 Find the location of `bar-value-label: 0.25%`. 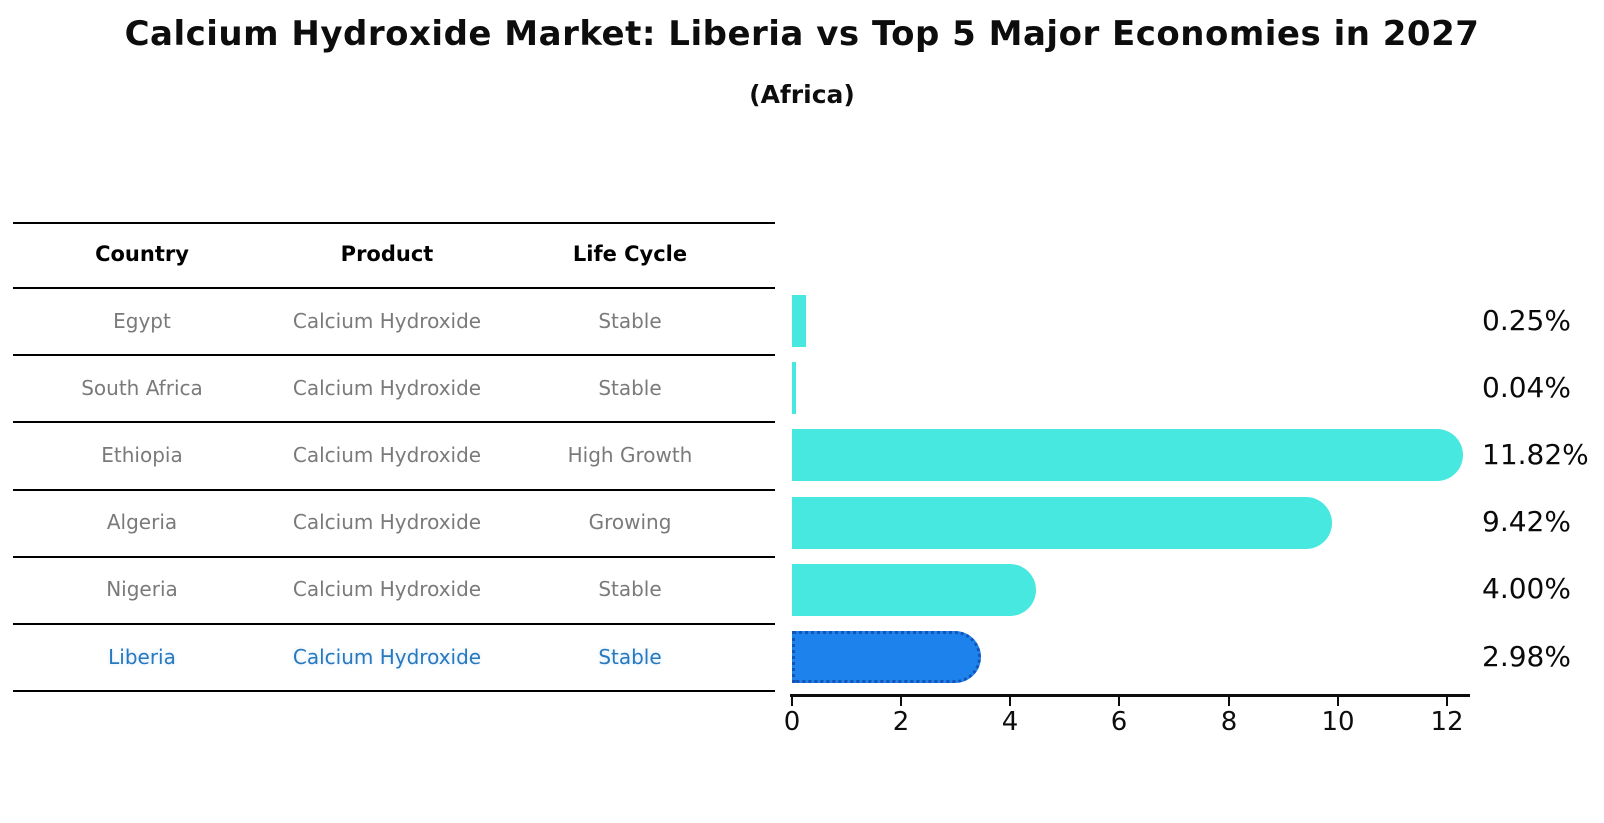

bar-value-label: 0.25% is located at coordinates (1526, 320).